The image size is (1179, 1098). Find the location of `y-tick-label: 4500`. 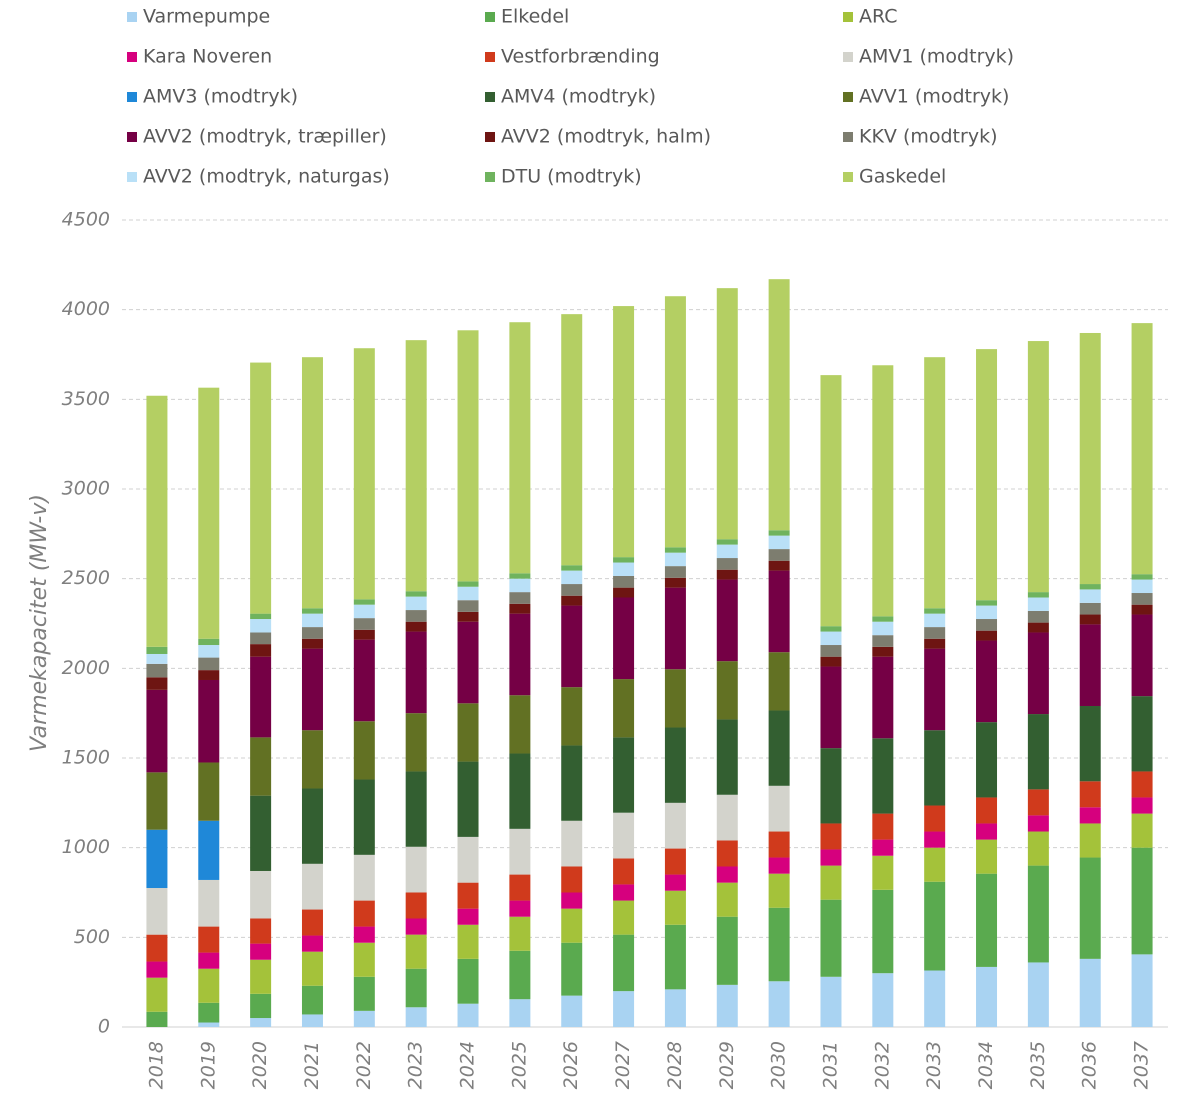

y-tick-label: 4500 is located at coordinates (86, 220).